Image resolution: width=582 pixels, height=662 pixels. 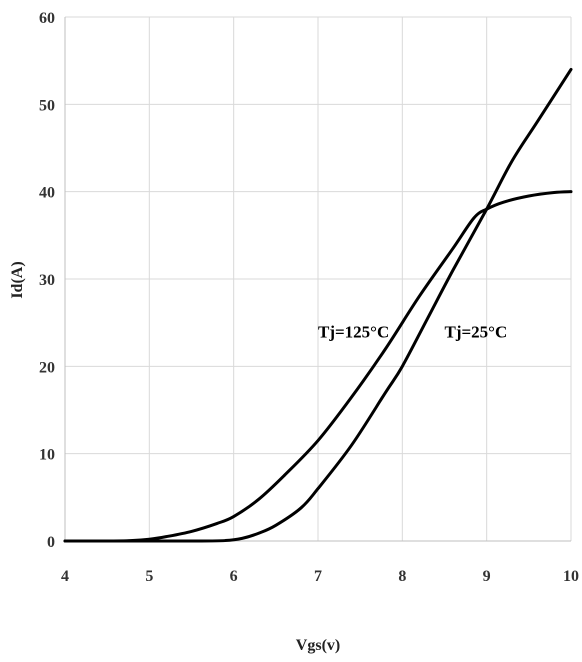 What do you see at coordinates (47, 18) in the screenshot?
I see `y-tick-label: 60` at bounding box center [47, 18].